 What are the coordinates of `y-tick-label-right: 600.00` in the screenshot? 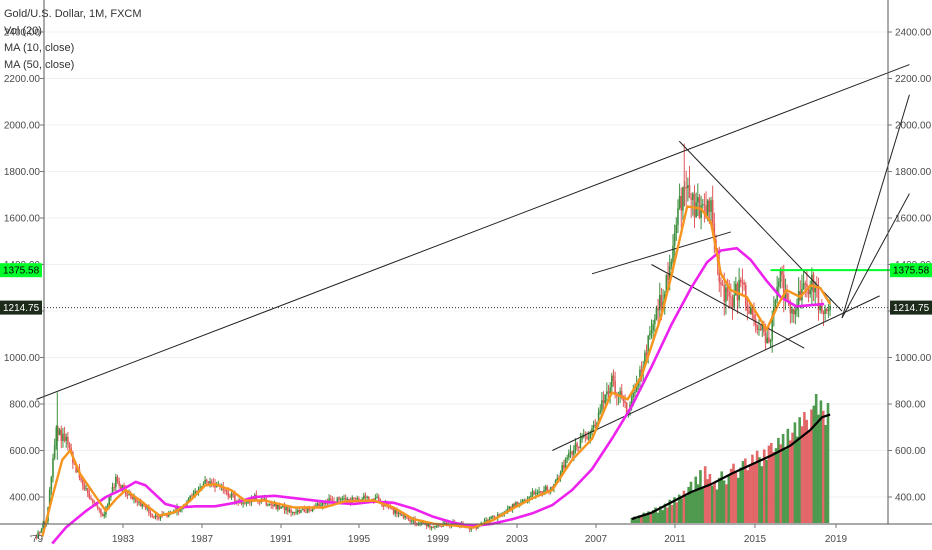 It's located at (910, 451).